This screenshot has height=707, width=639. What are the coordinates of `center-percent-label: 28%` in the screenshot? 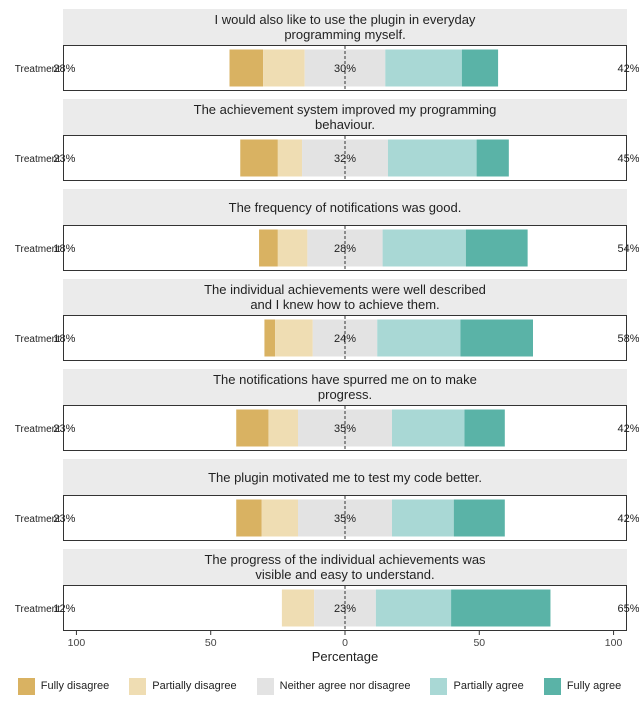 It's located at (345, 249).